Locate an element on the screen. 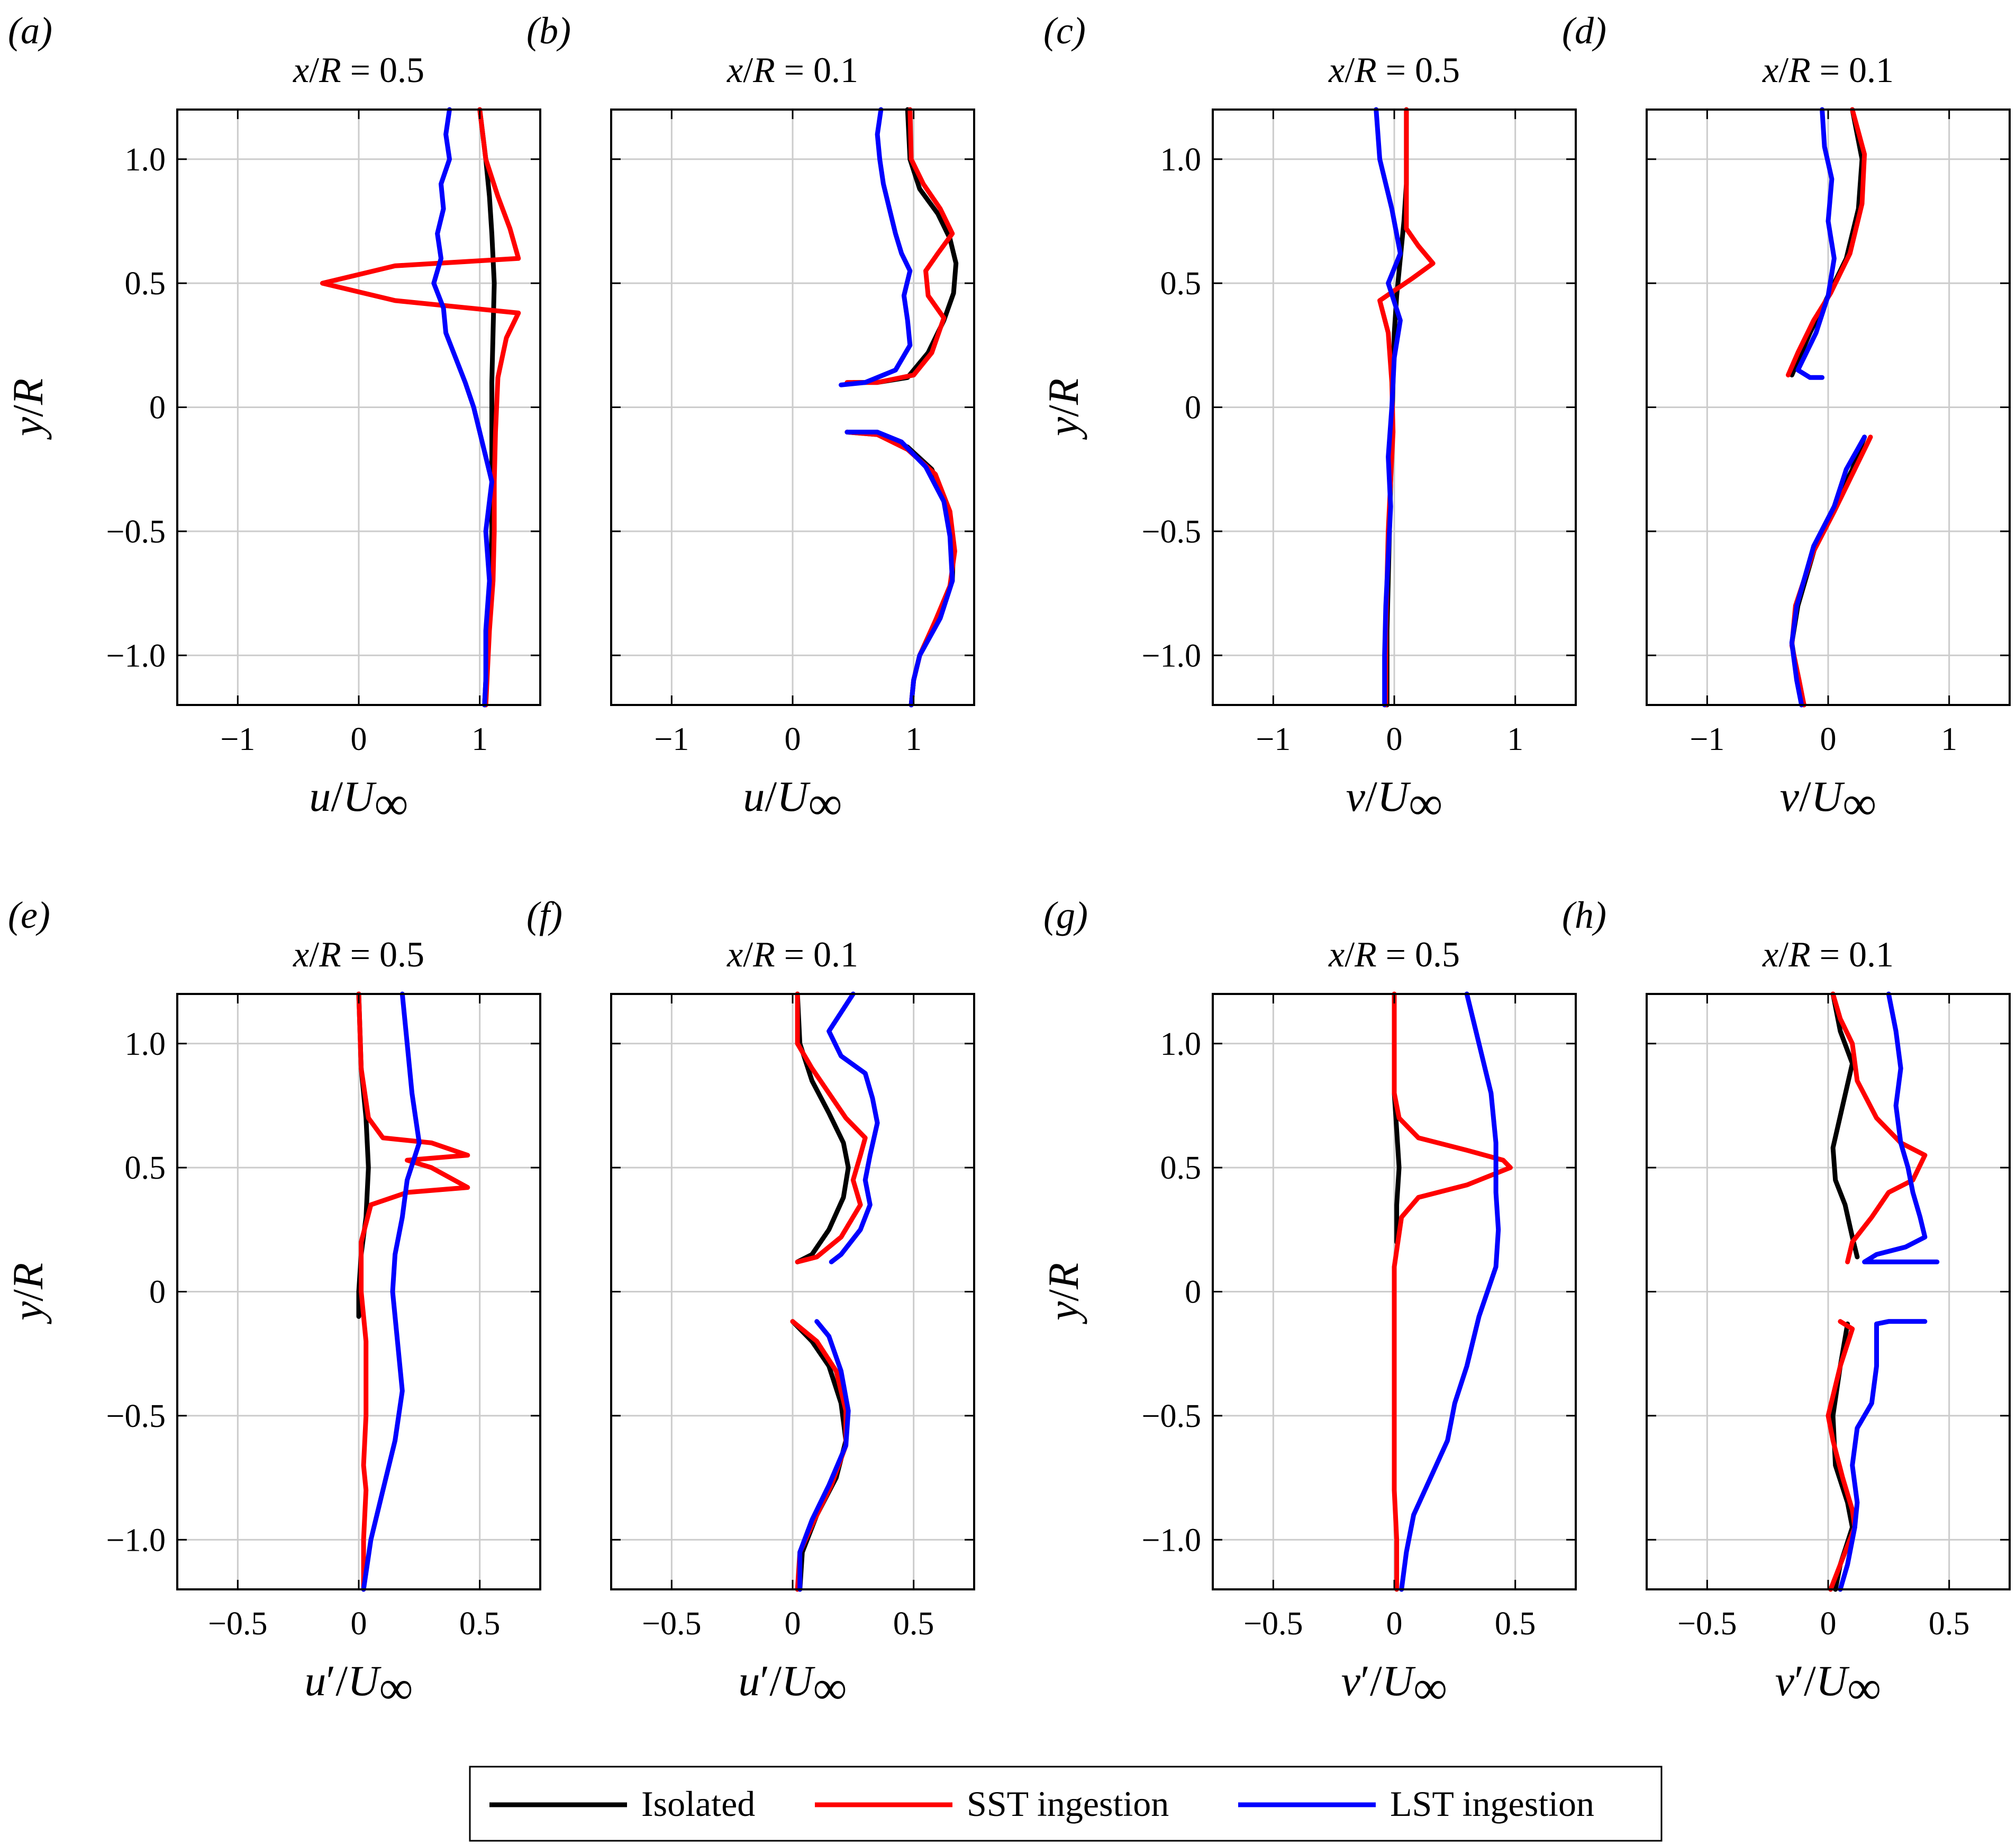 The image size is (2016, 1845). panel-letter: (b) is located at coordinates (548, 31).